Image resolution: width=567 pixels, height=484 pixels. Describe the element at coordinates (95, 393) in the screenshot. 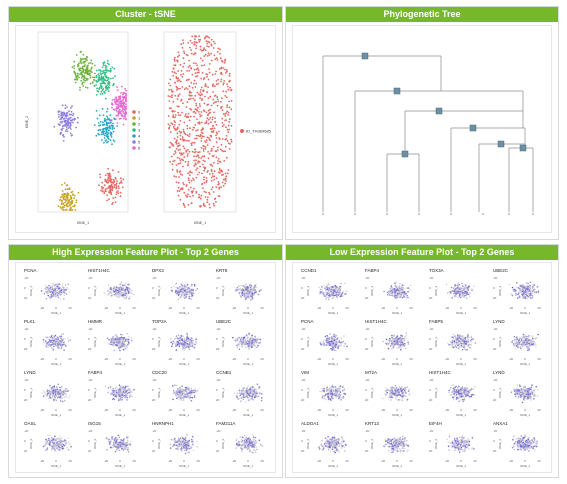

I see `feature-ylabel: tSNE_2` at that location.